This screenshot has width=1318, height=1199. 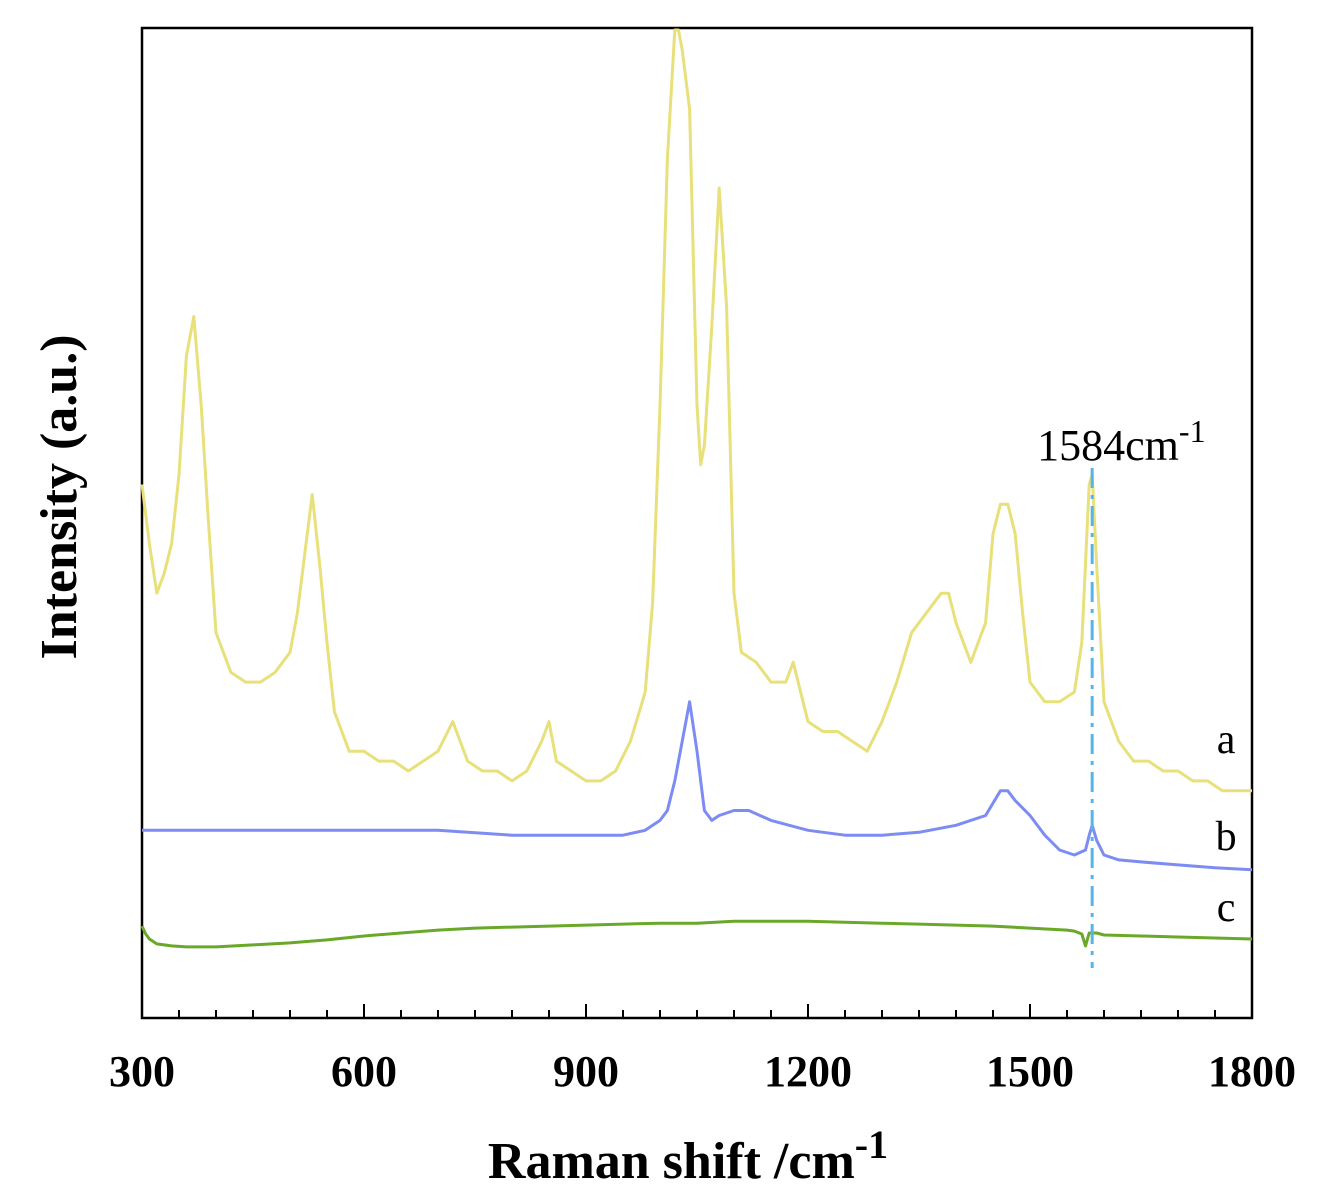 I want to click on peak-annotation-text: 1584cm, so click(x=1108, y=445).